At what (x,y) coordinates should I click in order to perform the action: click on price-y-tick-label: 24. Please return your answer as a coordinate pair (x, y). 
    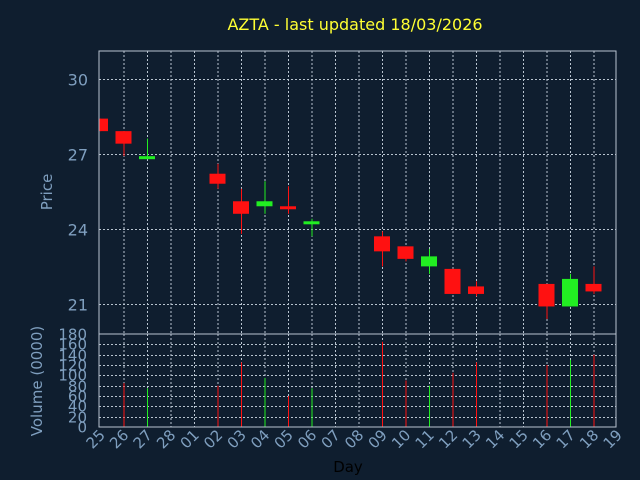
    Looking at the image, I should click on (78, 230).